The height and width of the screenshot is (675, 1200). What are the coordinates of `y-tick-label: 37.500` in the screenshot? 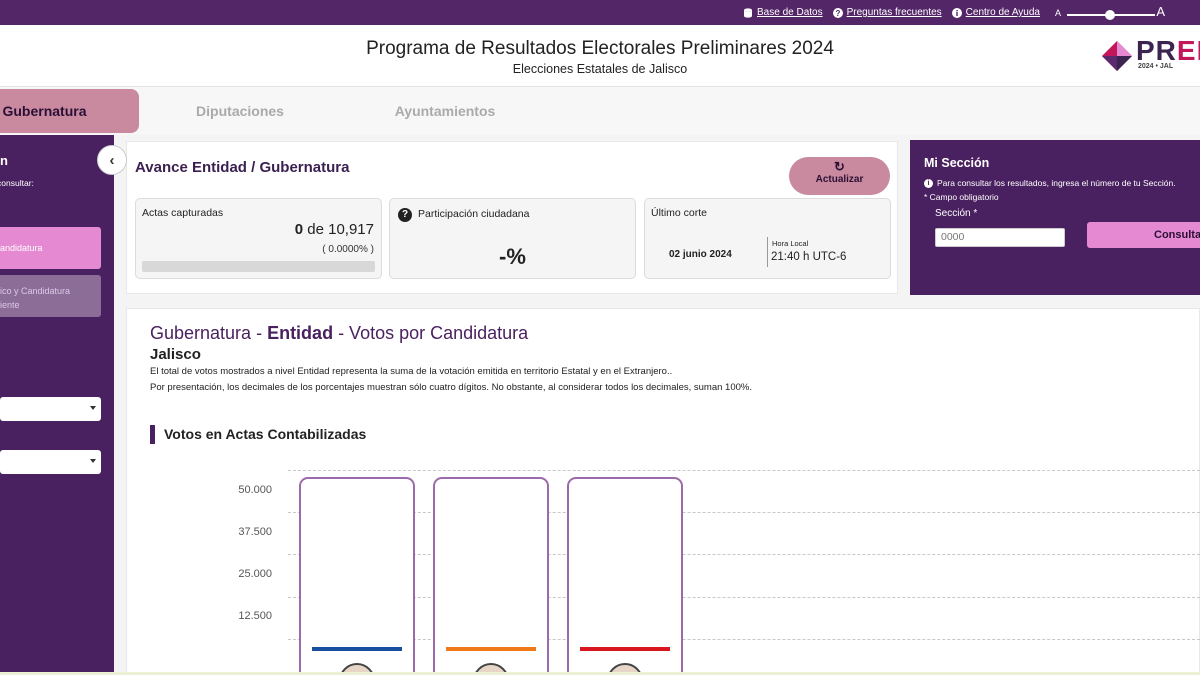 It's located at (255, 532).